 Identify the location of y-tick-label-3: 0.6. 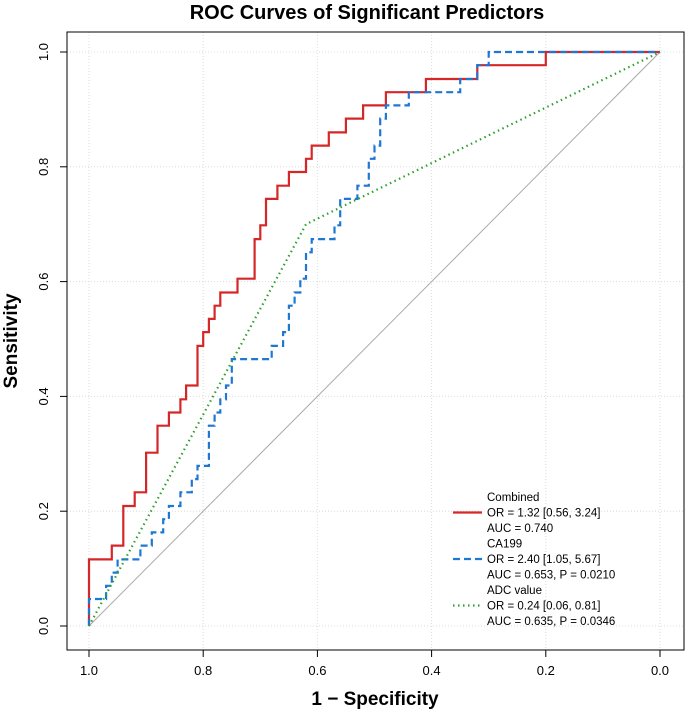
(43, 282).